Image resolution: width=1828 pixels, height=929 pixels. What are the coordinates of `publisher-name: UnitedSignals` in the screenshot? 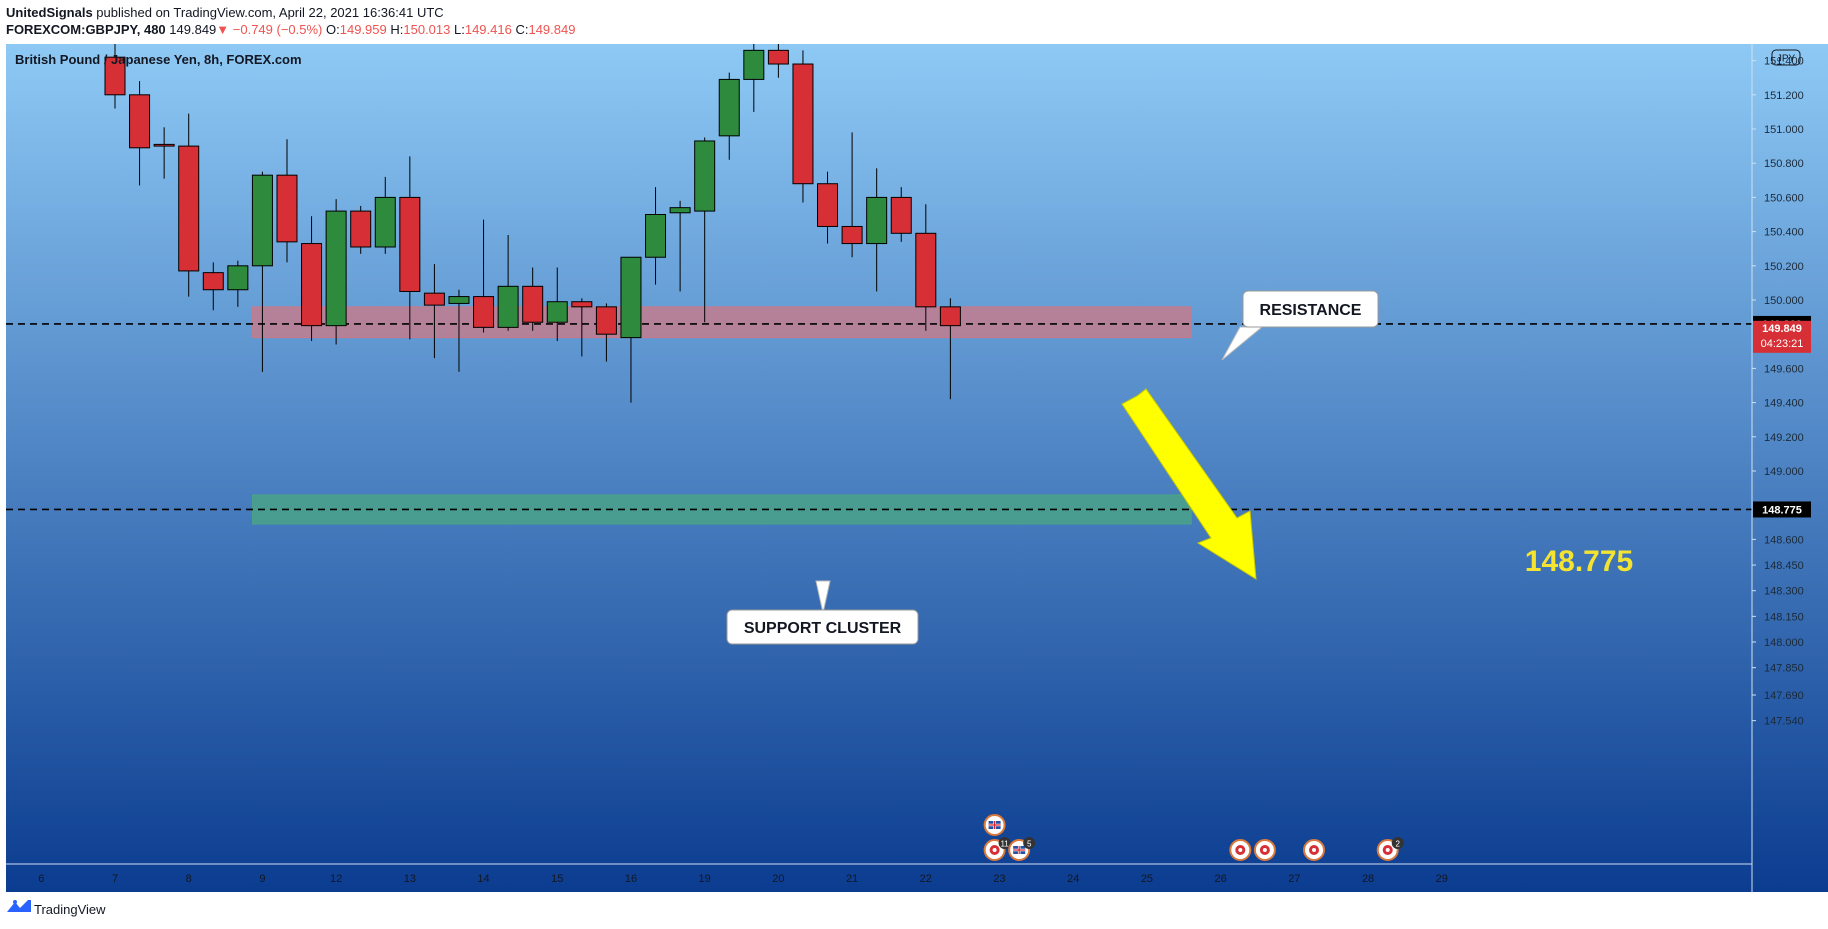 It's located at (49, 12).